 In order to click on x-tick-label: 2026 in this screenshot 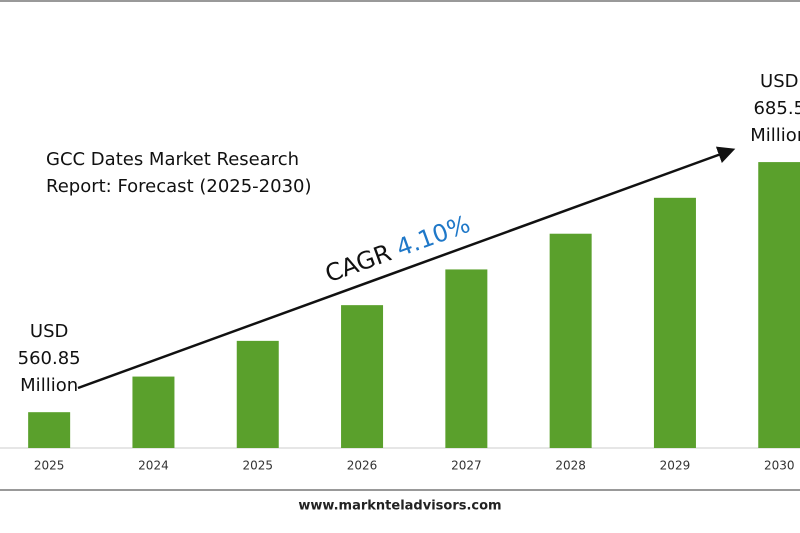, I will do `click(362, 466)`.